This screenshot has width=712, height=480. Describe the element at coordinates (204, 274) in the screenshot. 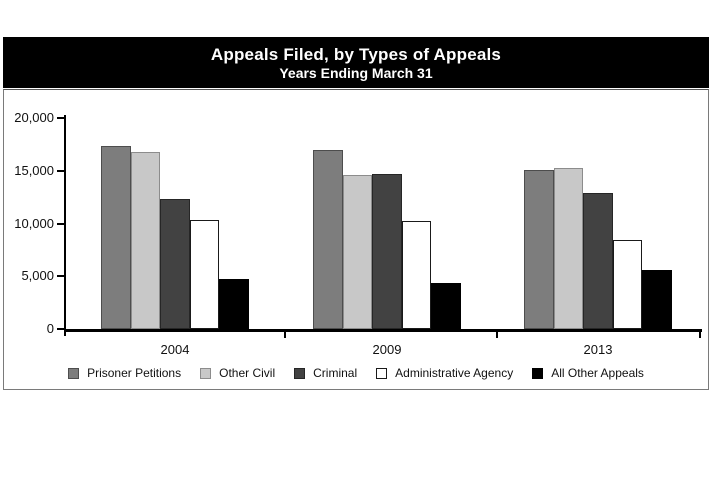

I see `bar-administrative-agency-2004` at that location.